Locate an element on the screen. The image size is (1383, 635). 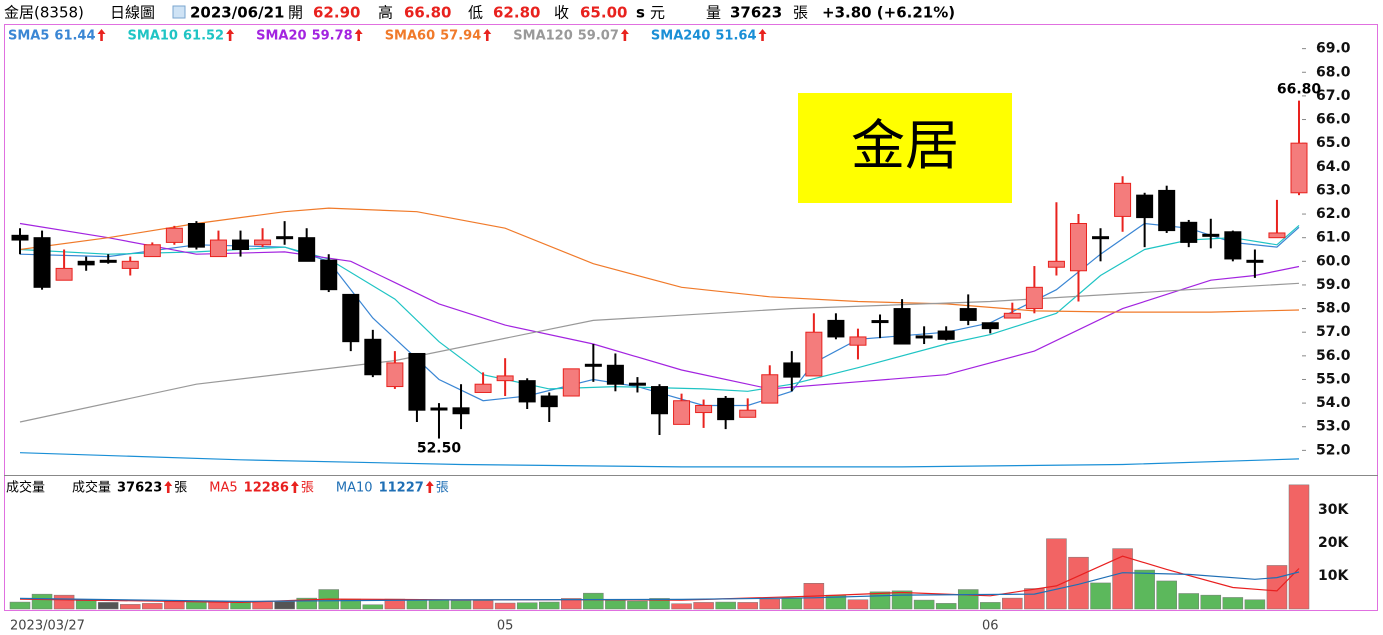
x-tick-label: 05 is located at coordinates (505, 626).